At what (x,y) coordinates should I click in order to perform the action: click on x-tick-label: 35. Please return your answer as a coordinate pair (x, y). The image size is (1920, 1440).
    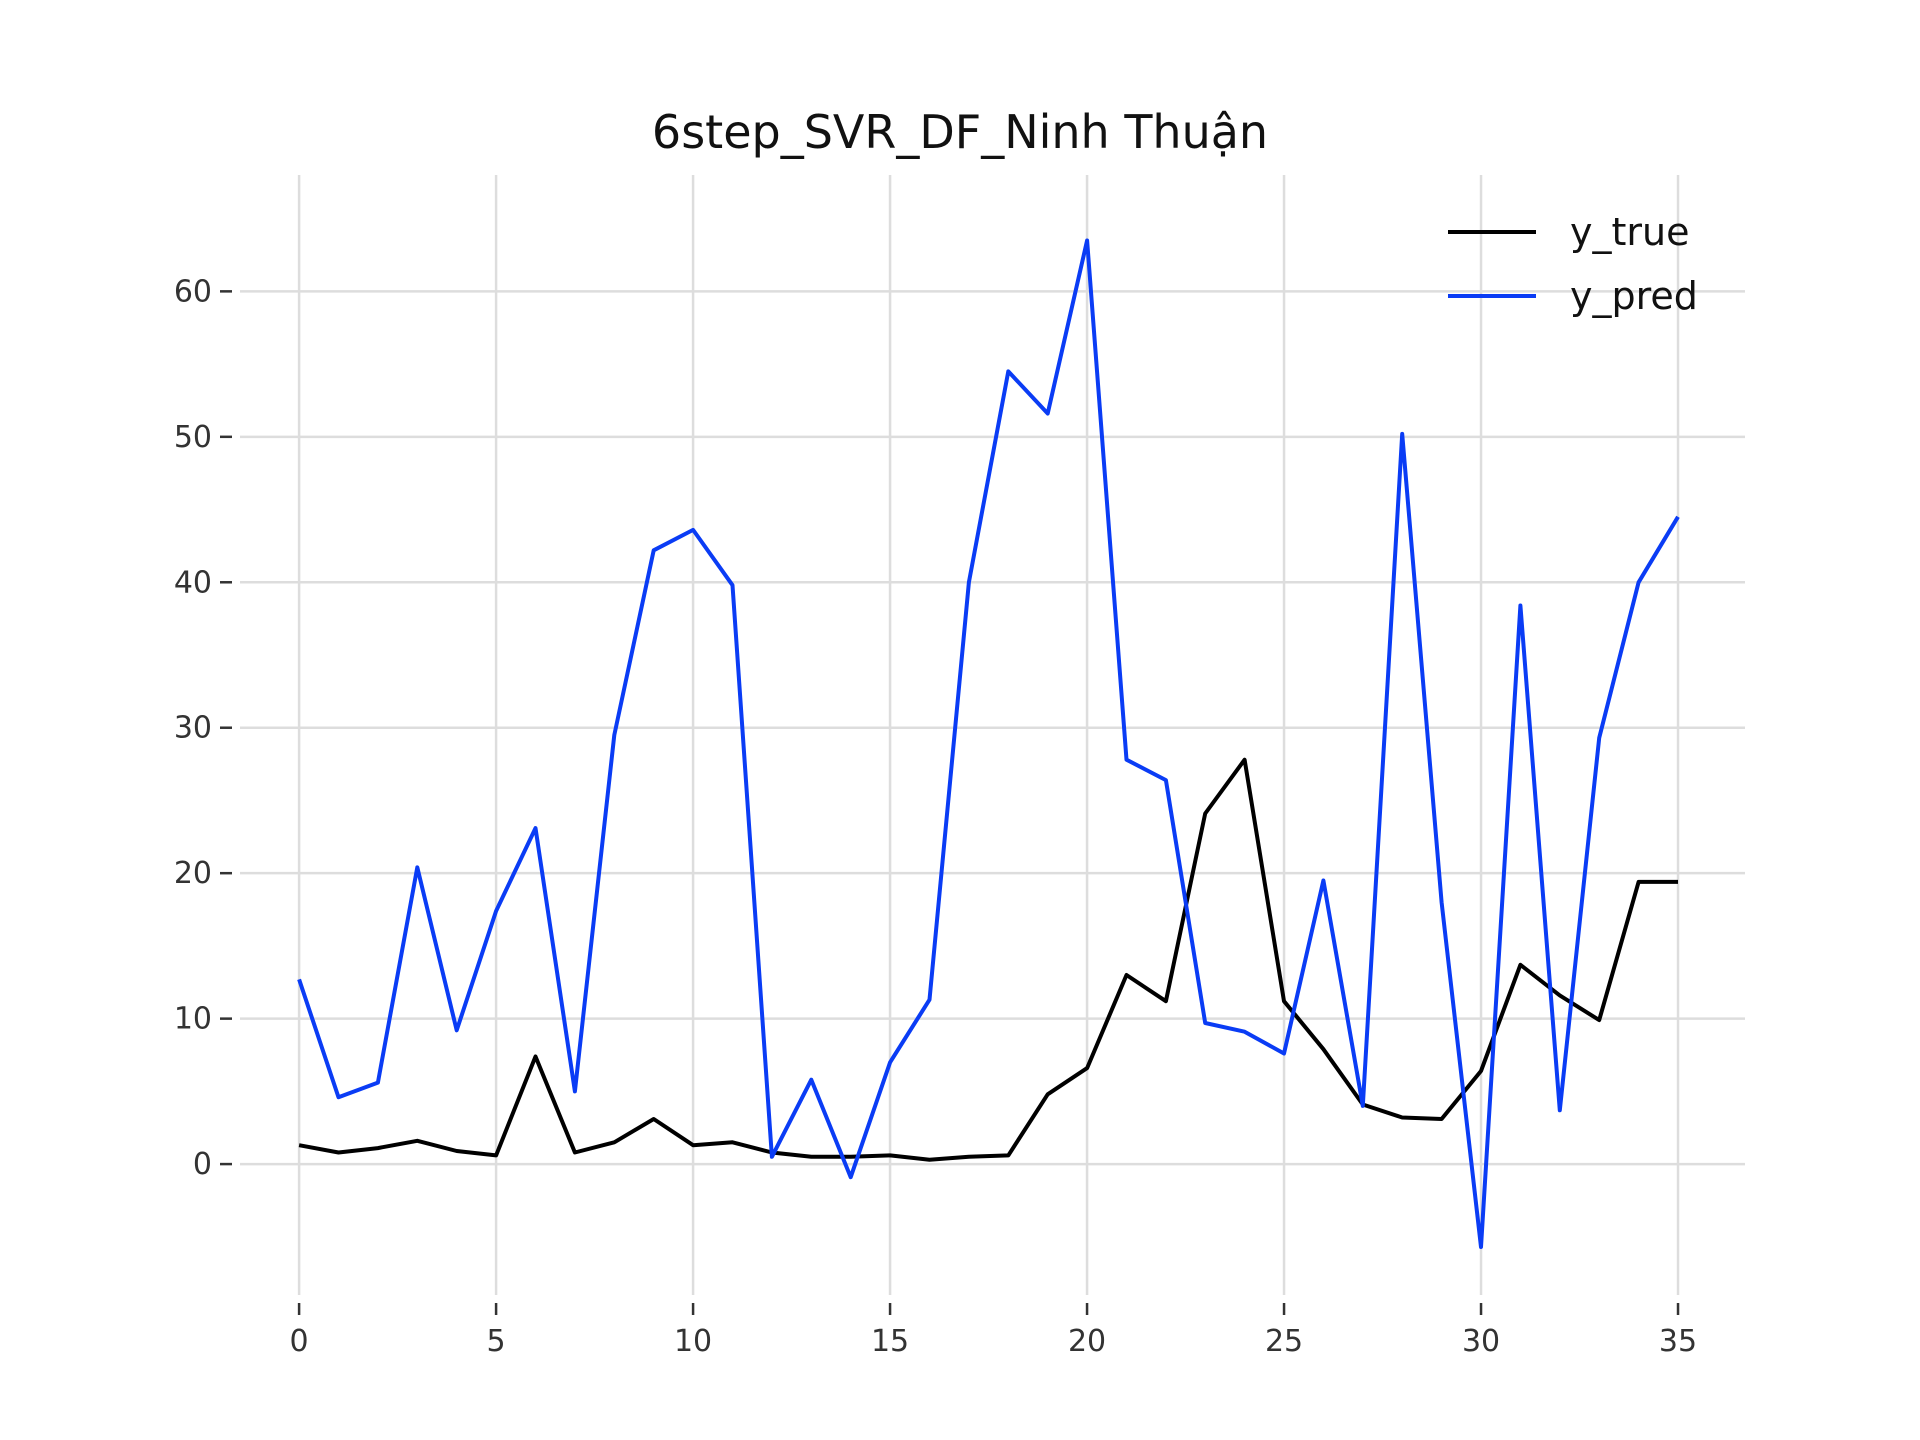
    Looking at the image, I should click on (1678, 1341).